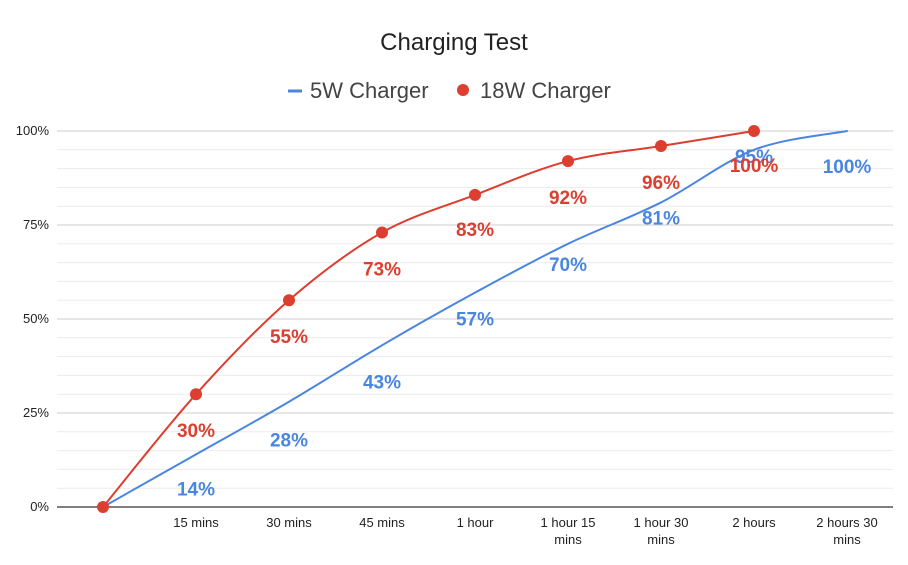 This screenshot has height=565, width=908. What do you see at coordinates (196, 431) in the screenshot?
I see `data-label: 30%` at bounding box center [196, 431].